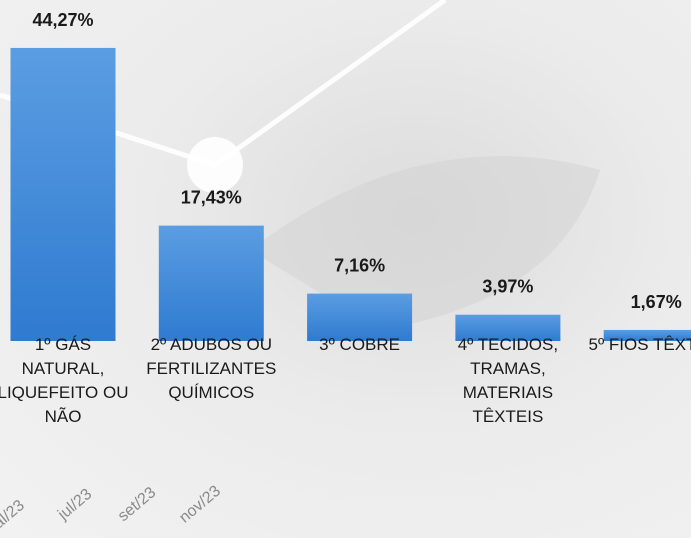 This screenshot has height=538, width=691. I want to click on category-label: 5º FIOS TÊXTEIS, so click(639, 344).